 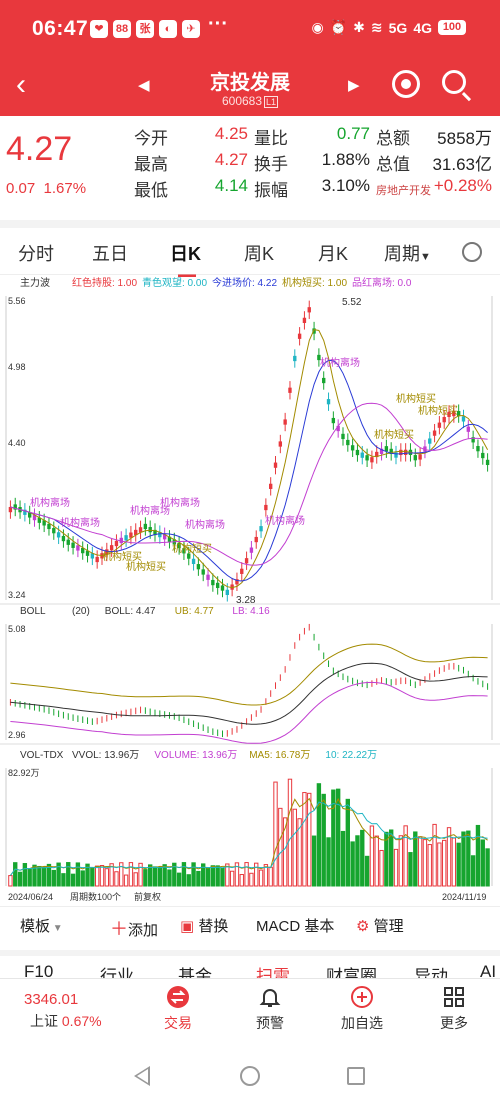 I want to click on replace-button: ▣ 替换, so click(x=204, y=925).